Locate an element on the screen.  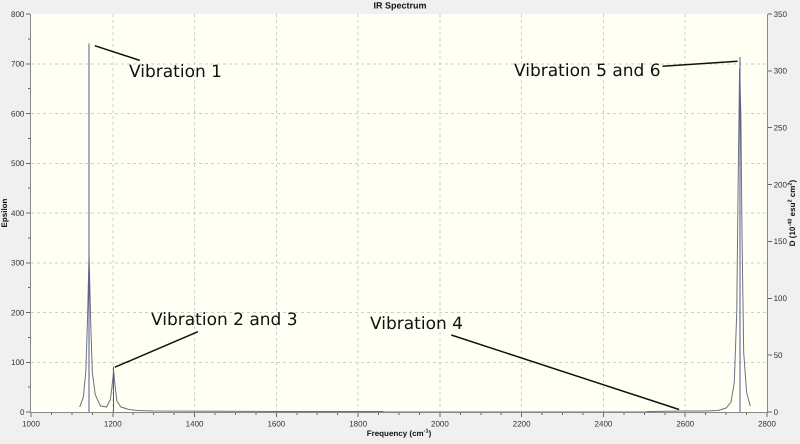
y-tick-label: 300 is located at coordinates (18, 263).